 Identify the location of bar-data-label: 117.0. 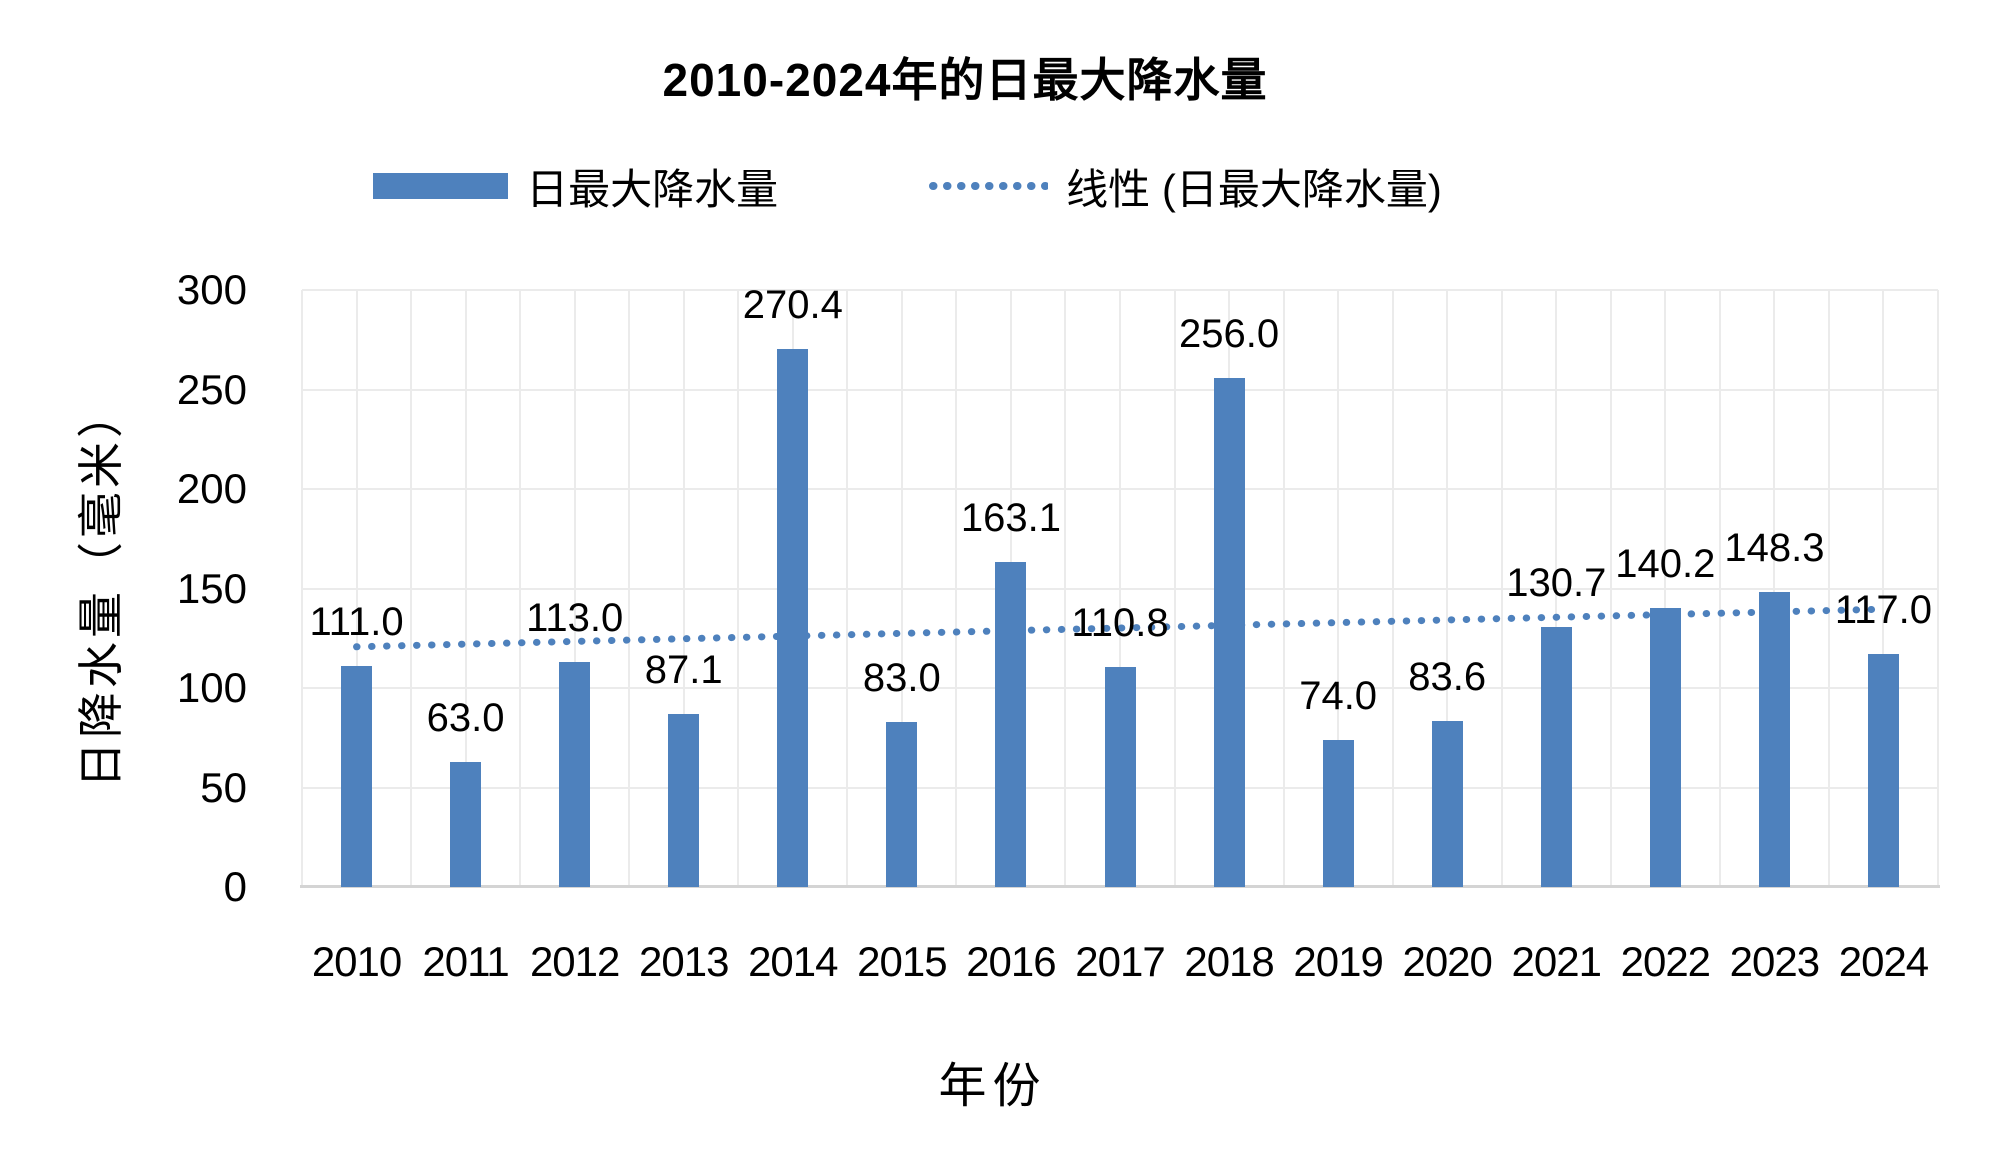
(1883, 610).